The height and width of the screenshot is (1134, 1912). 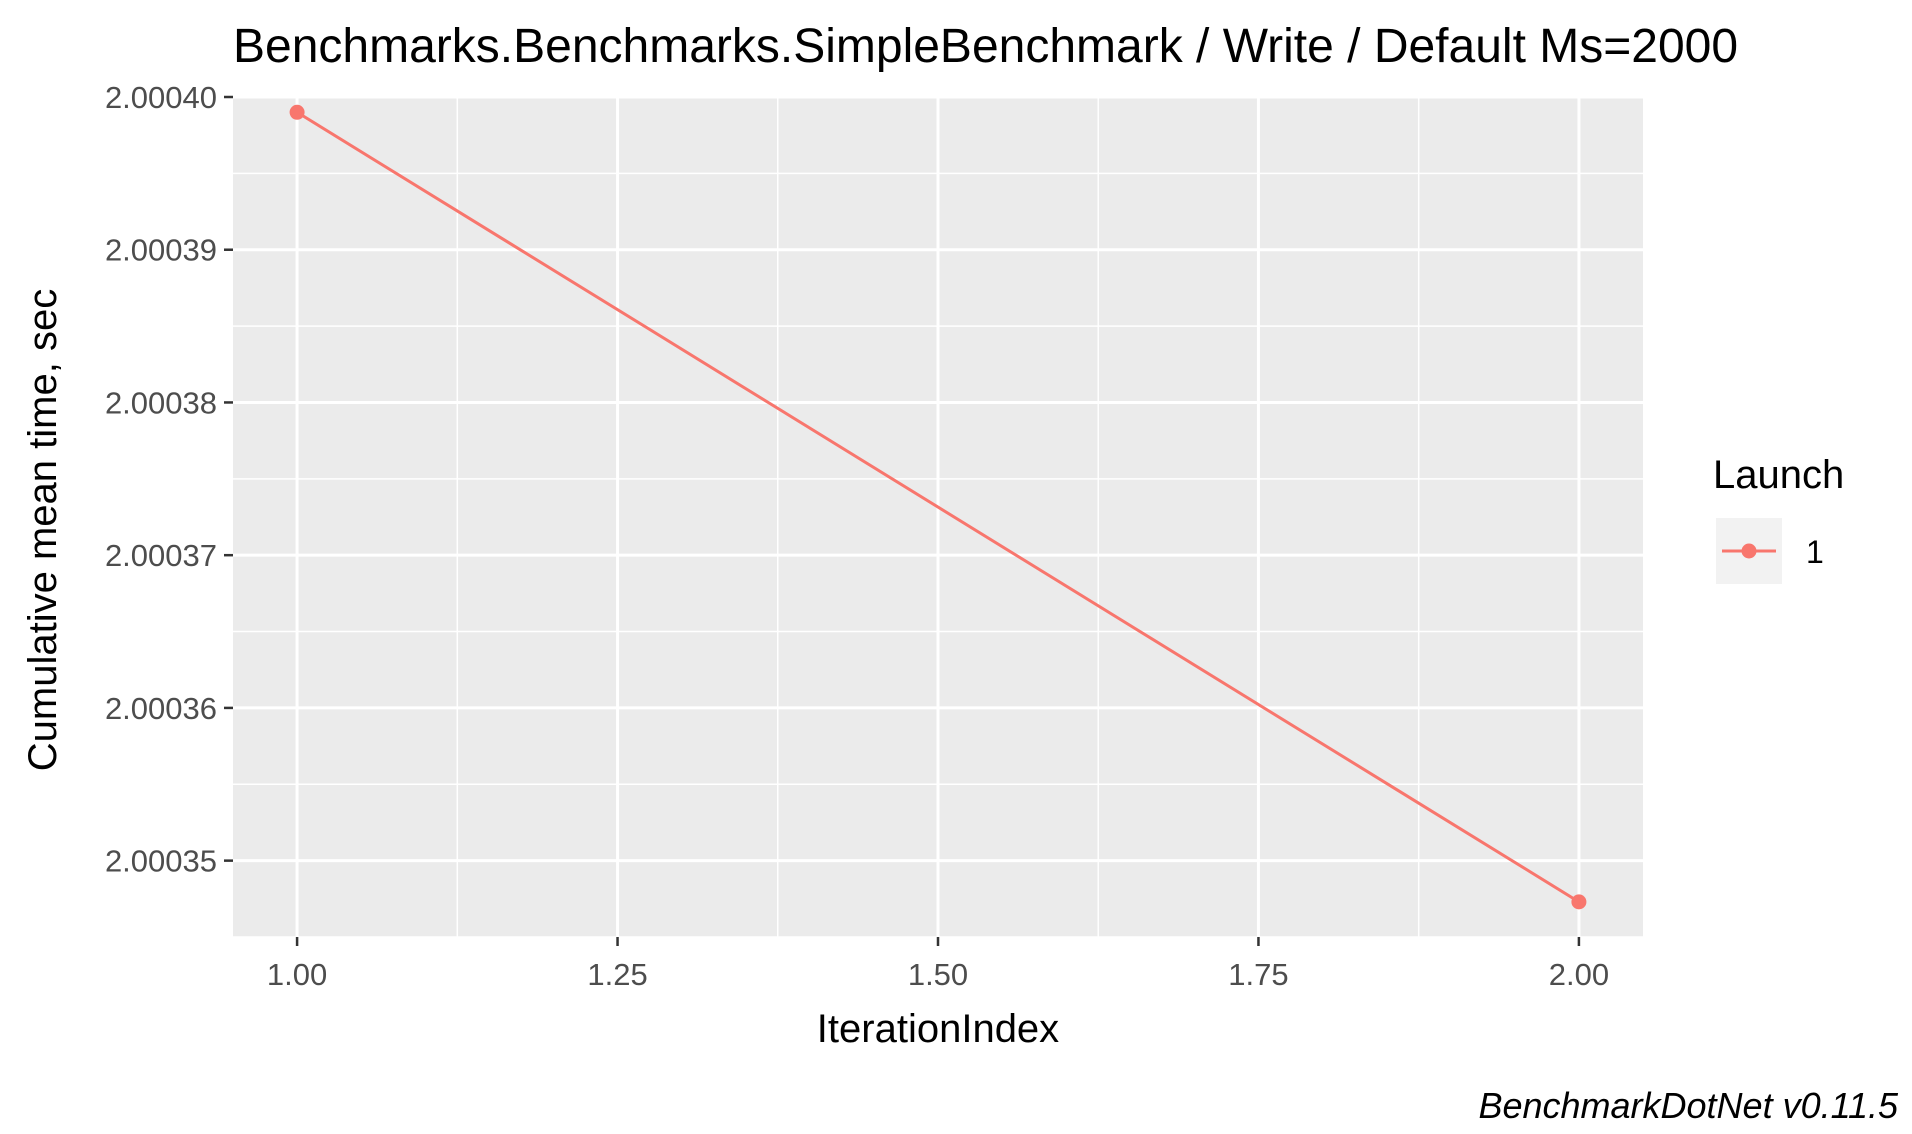 I want to click on legend-key-point, so click(x=1749, y=551).